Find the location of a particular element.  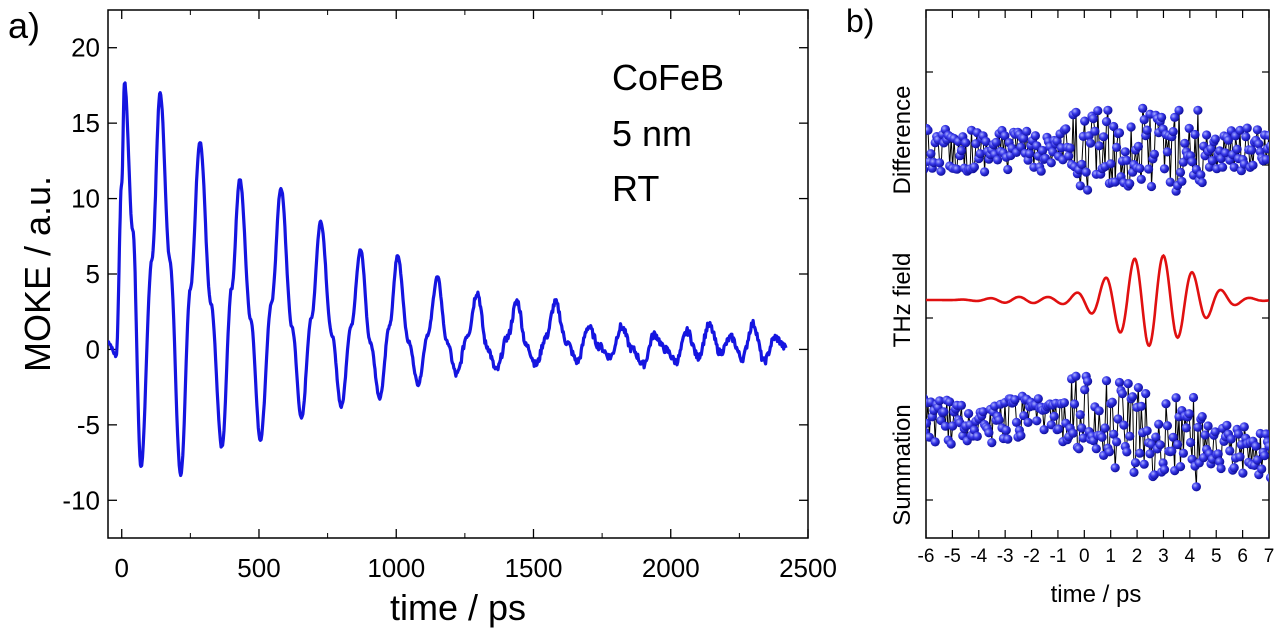

x-tick-label: 6 is located at coordinates (1242, 556).